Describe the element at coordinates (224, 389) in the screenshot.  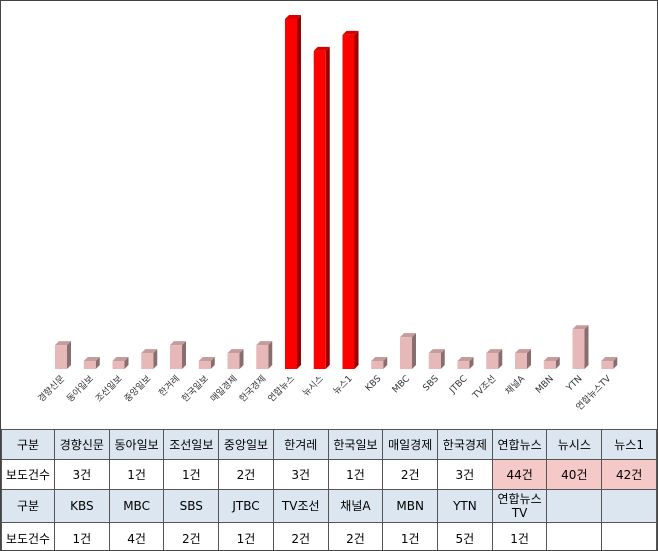
I see `x-tick-label: 매일경제` at that location.